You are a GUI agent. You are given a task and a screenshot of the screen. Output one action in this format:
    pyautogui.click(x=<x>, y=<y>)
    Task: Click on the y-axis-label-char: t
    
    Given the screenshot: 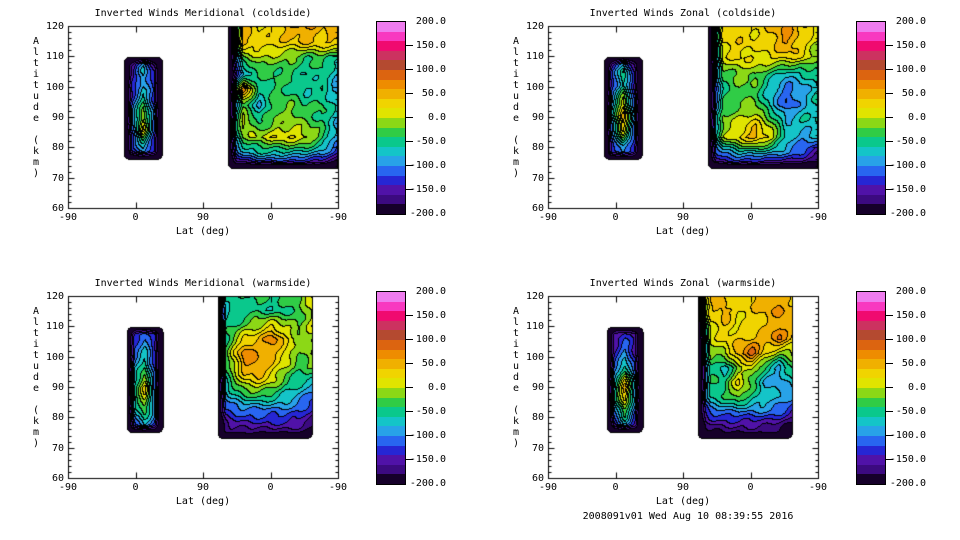 What is the action you would take?
    pyautogui.click(x=516, y=63)
    